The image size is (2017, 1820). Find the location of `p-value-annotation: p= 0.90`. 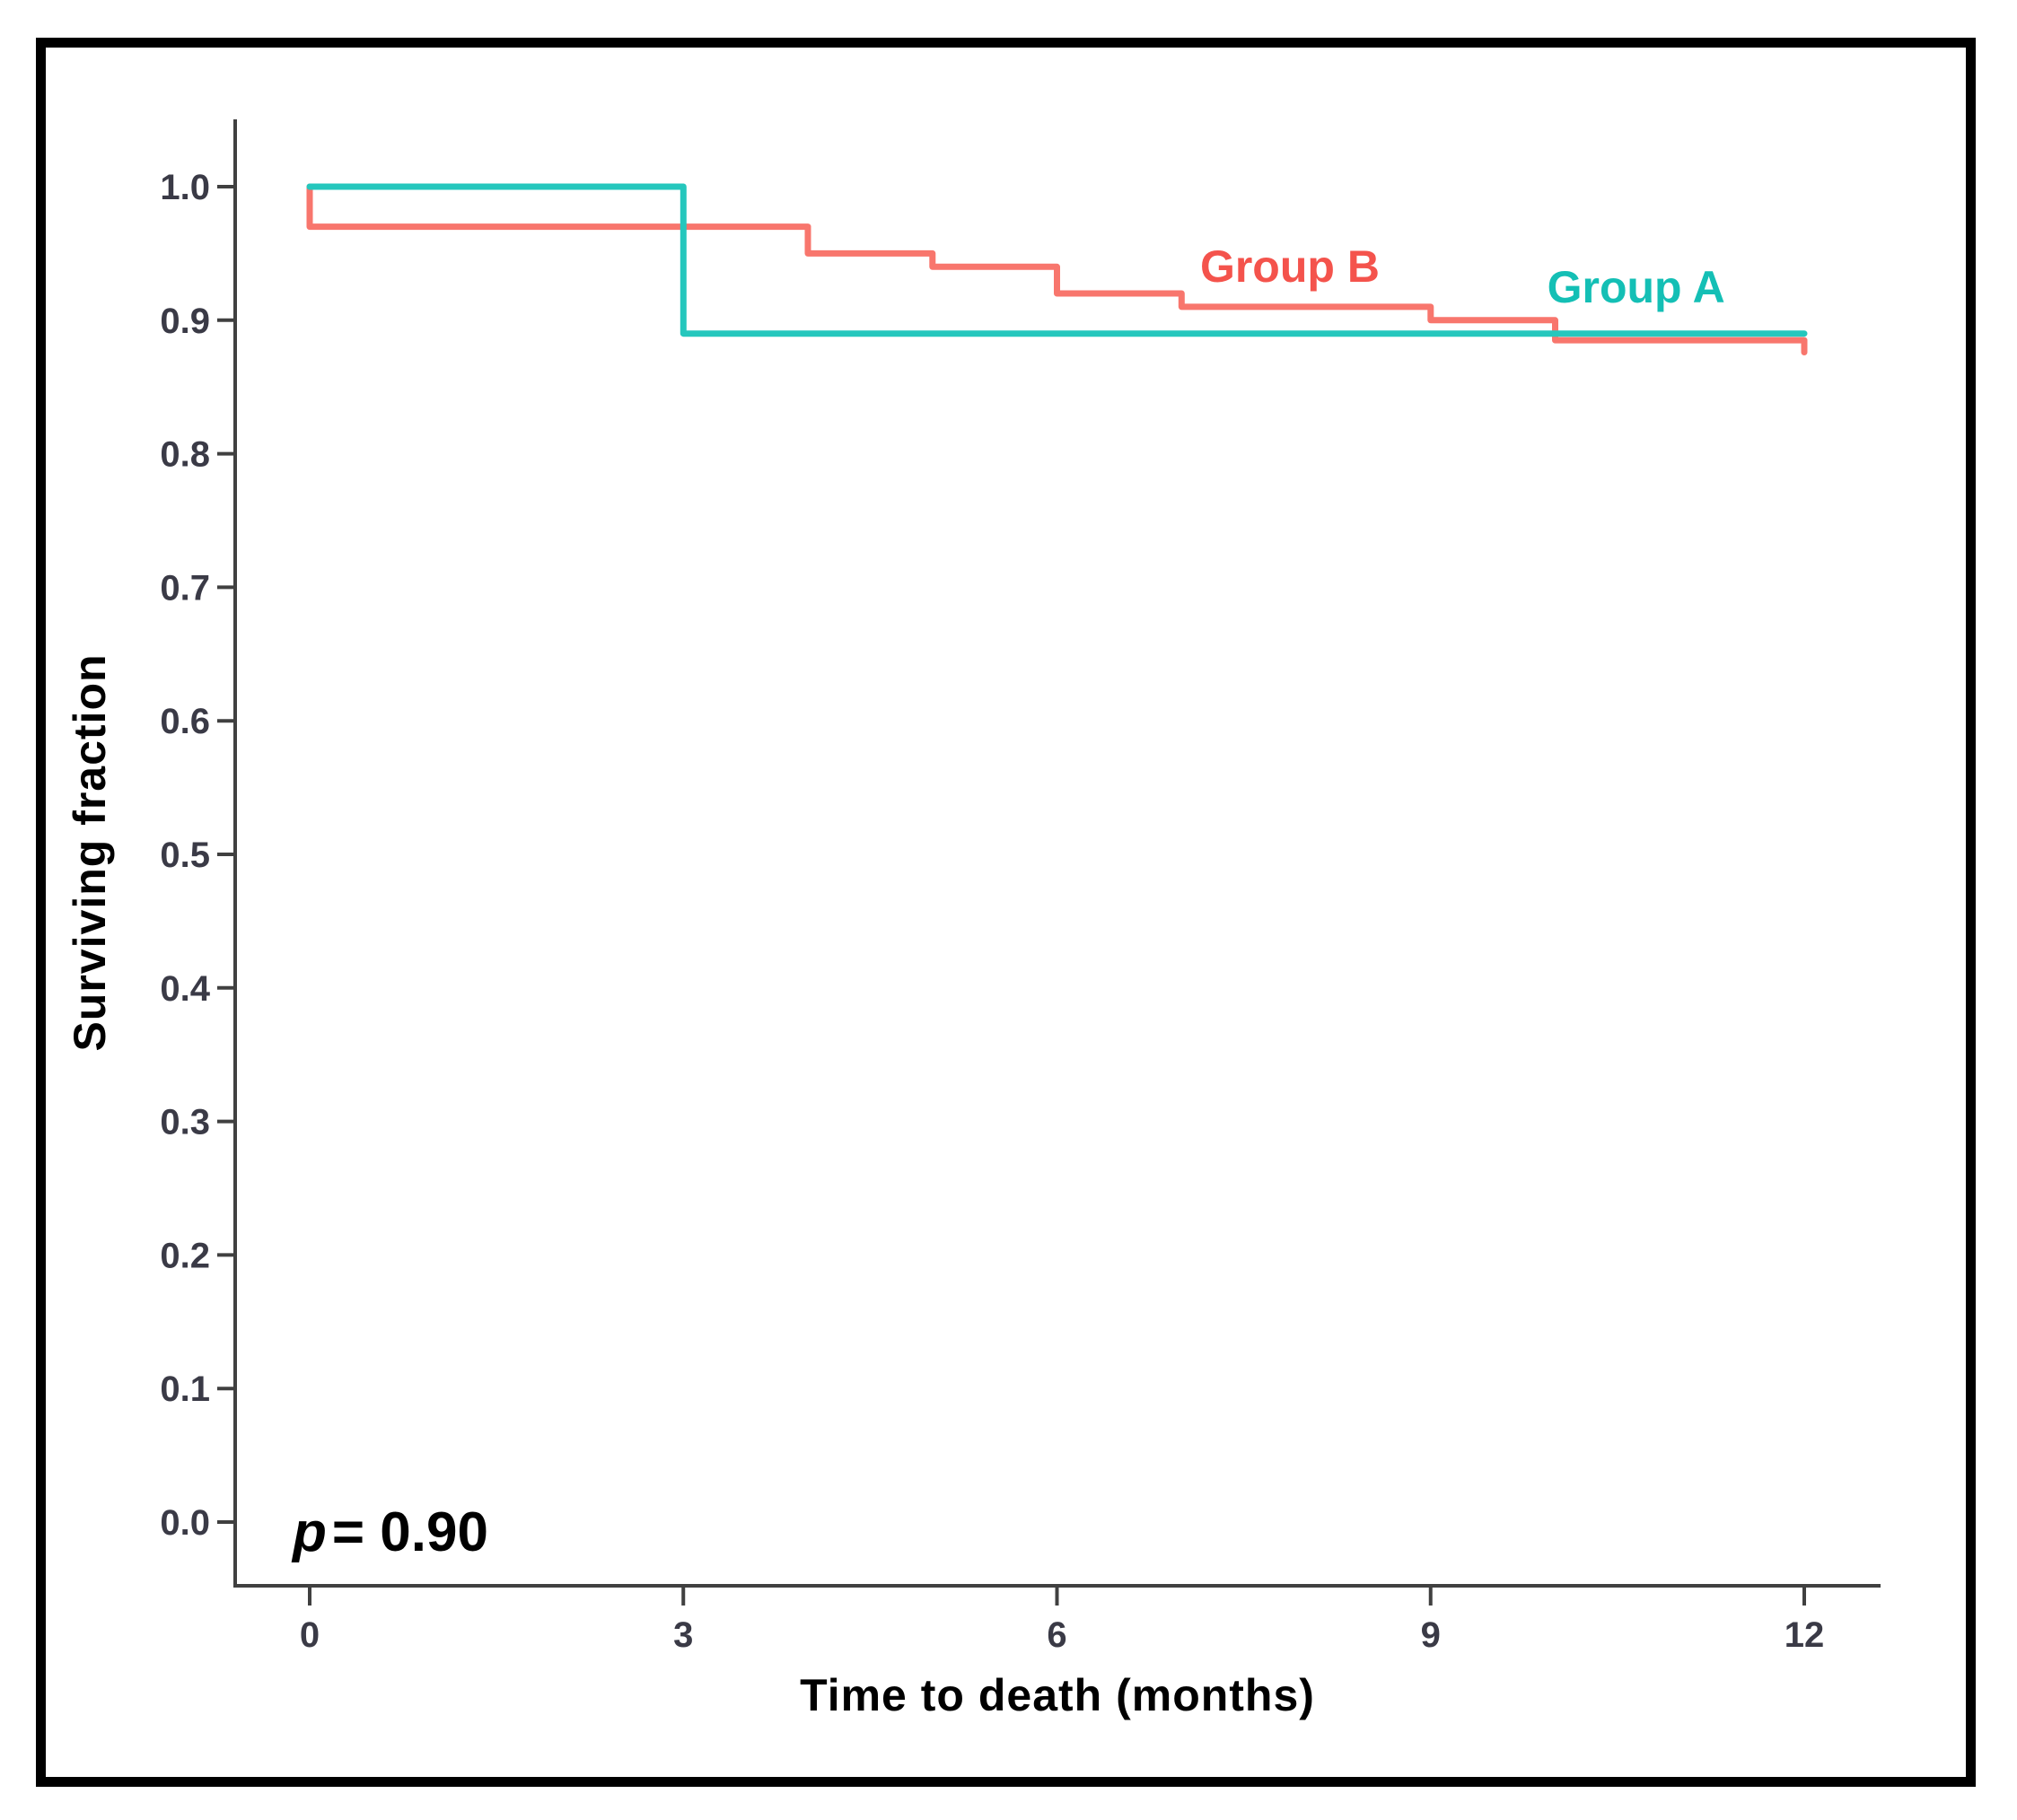

p-value-annotation: p= 0.90 is located at coordinates (390, 1532).